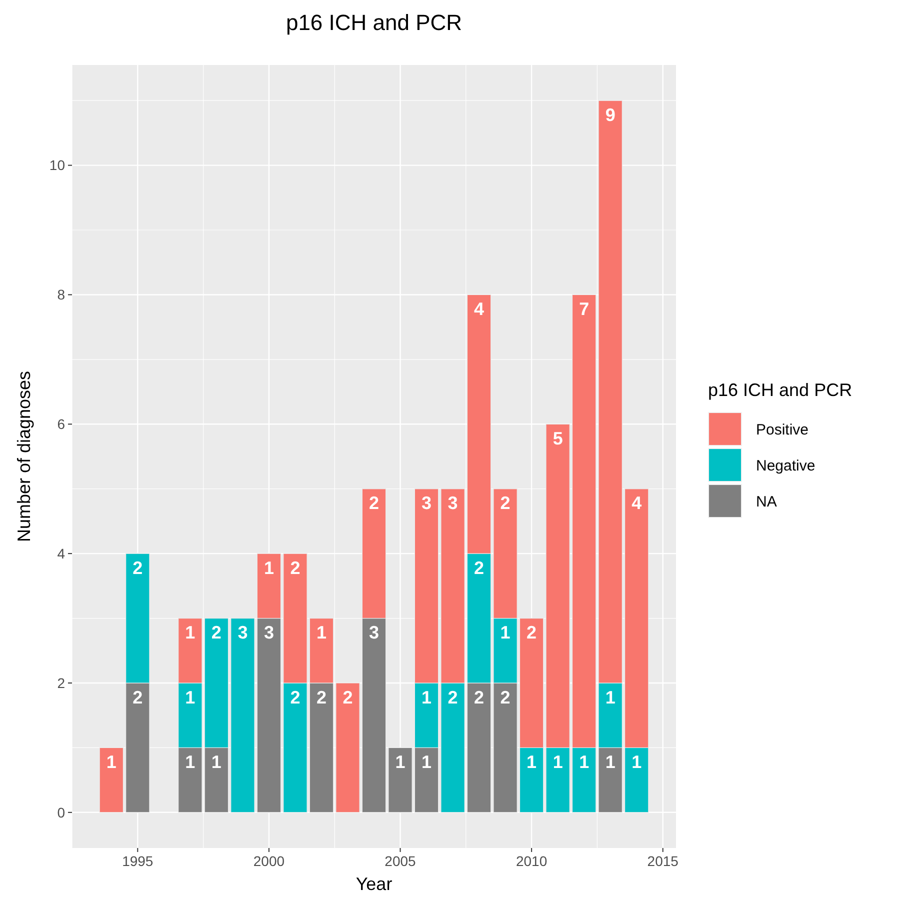  What do you see at coordinates (557, 438) in the screenshot?
I see `data-label: 5` at bounding box center [557, 438].